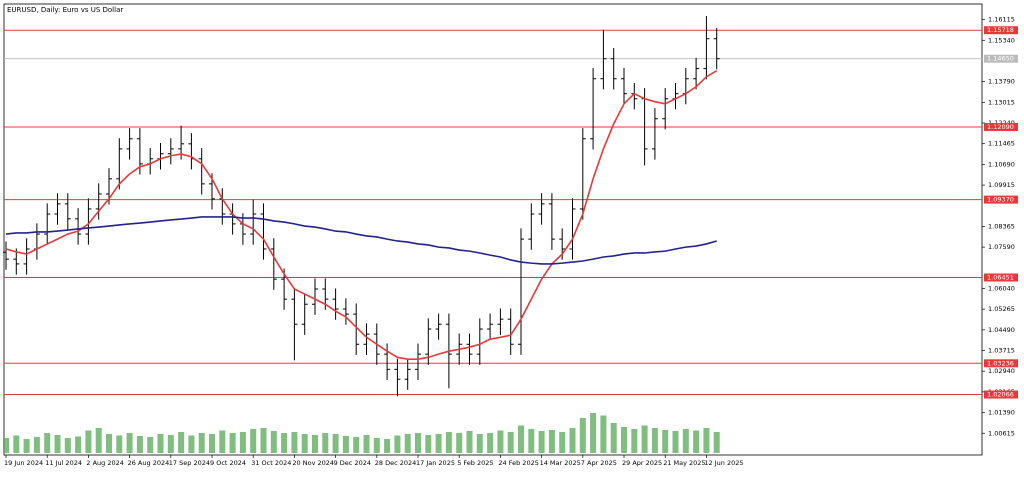 This screenshot has height=477, width=1024. Describe the element at coordinates (228, 463) in the screenshot. I see `x-tick-label: 9 Oct 2024` at that location.